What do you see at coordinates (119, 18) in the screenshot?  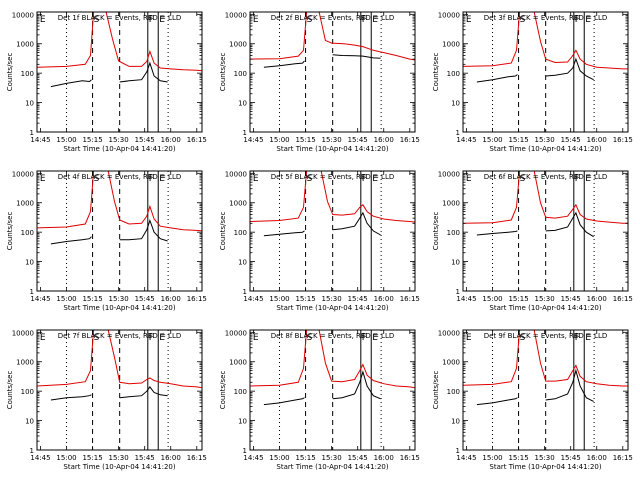 I see `panel-title: Det 1f BLACK = Events, RED = LLD` at bounding box center [119, 18].